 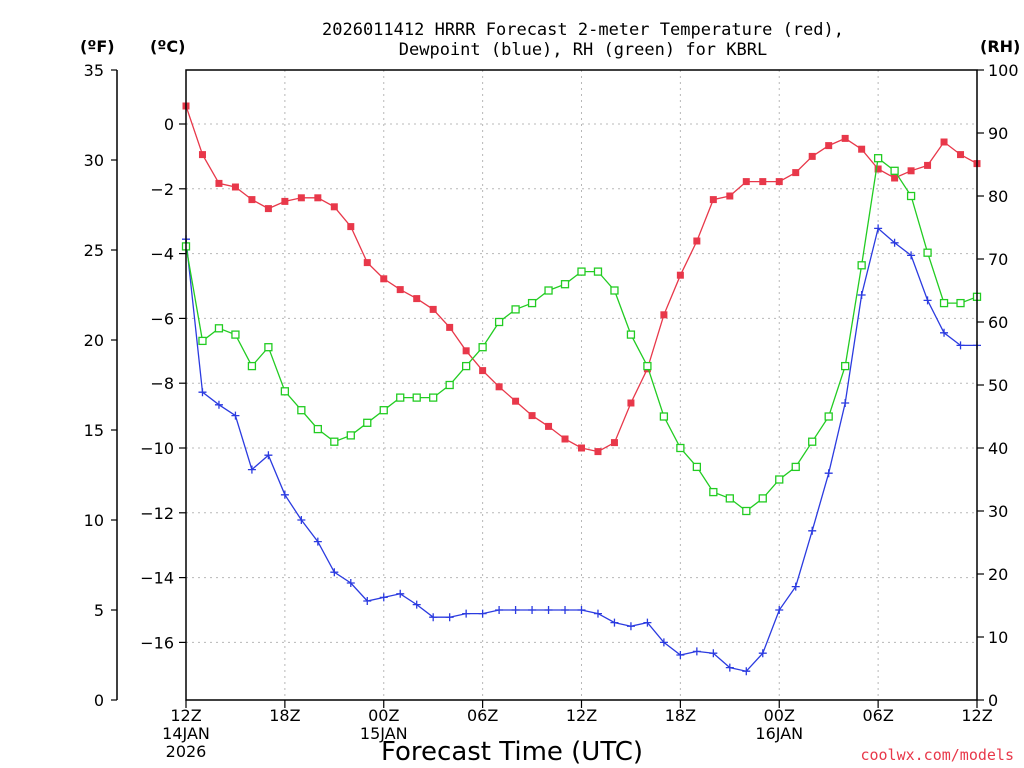 I want to click on rh-tick-label: 0, so click(x=993, y=700).